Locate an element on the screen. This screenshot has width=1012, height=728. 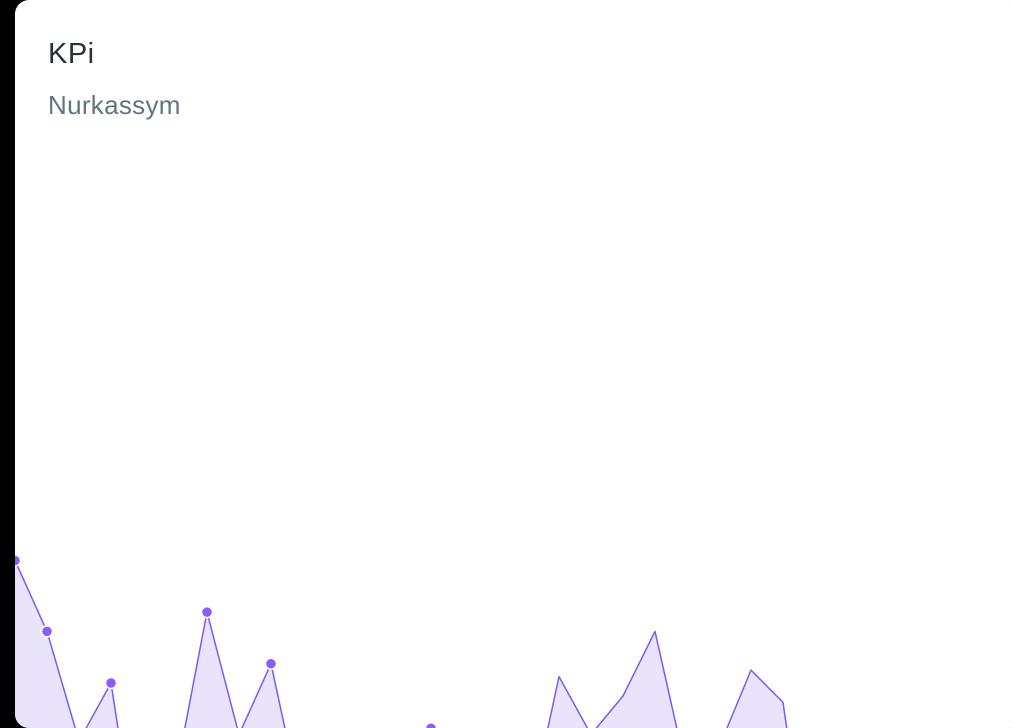
chart-title: KPi is located at coordinates (71, 54).